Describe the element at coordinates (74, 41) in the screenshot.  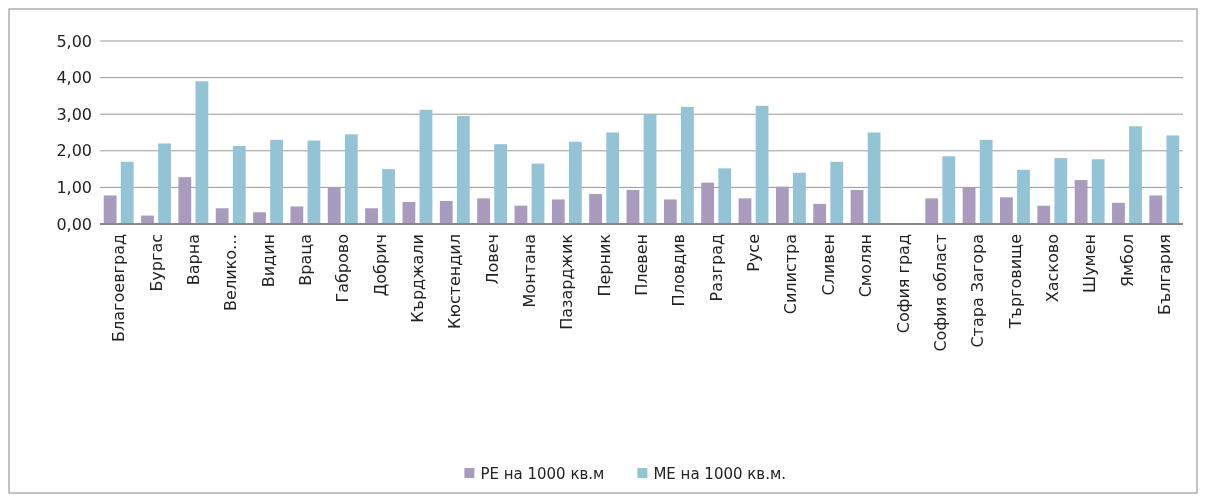
I see `y-tick-label: 5,00` at that location.